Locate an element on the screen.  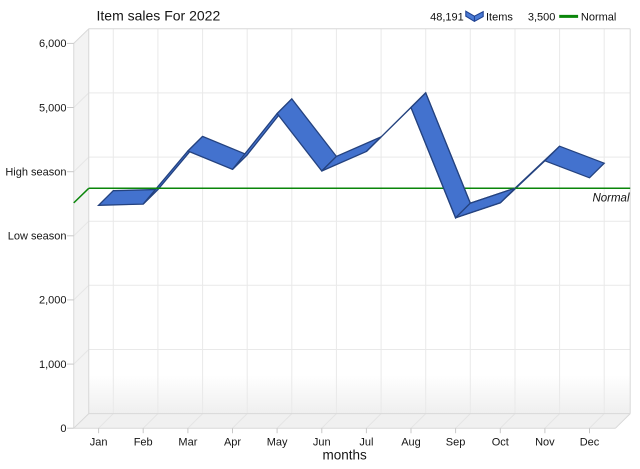
svg-text: 3,500 is located at coordinates (542, 17).